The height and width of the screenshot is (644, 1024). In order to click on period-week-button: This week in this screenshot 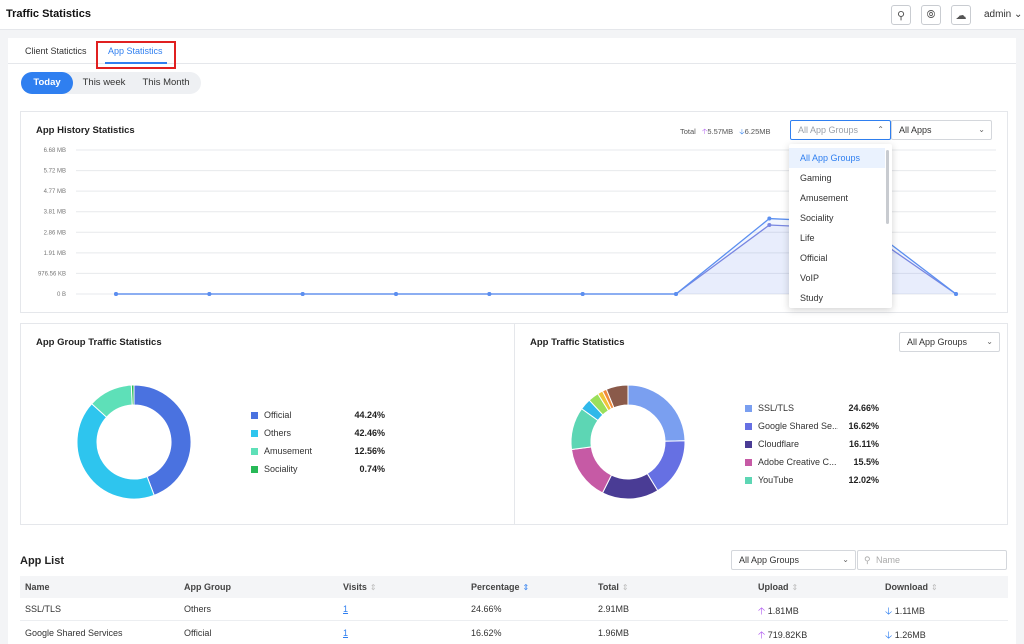, I will do `click(104, 82)`.